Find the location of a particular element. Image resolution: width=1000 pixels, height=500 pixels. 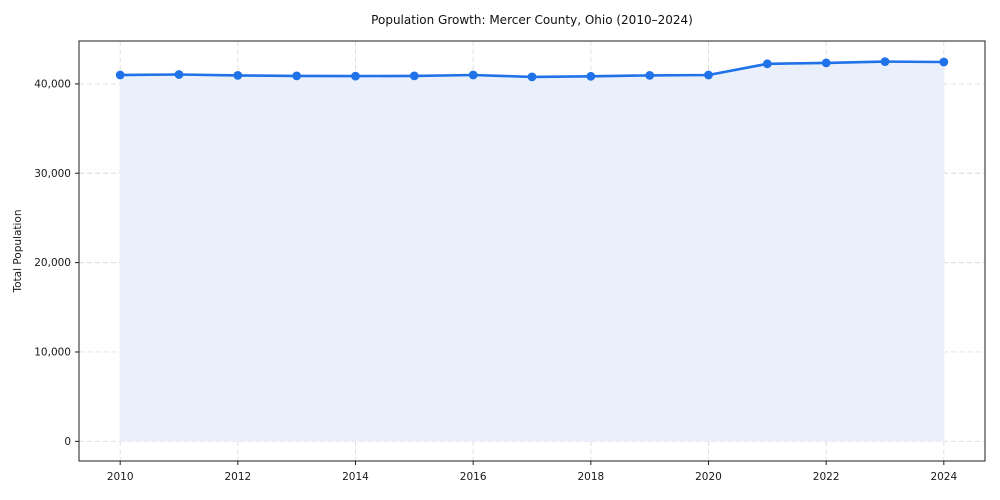

x-tick-label-2016: 2016 is located at coordinates (473, 477).